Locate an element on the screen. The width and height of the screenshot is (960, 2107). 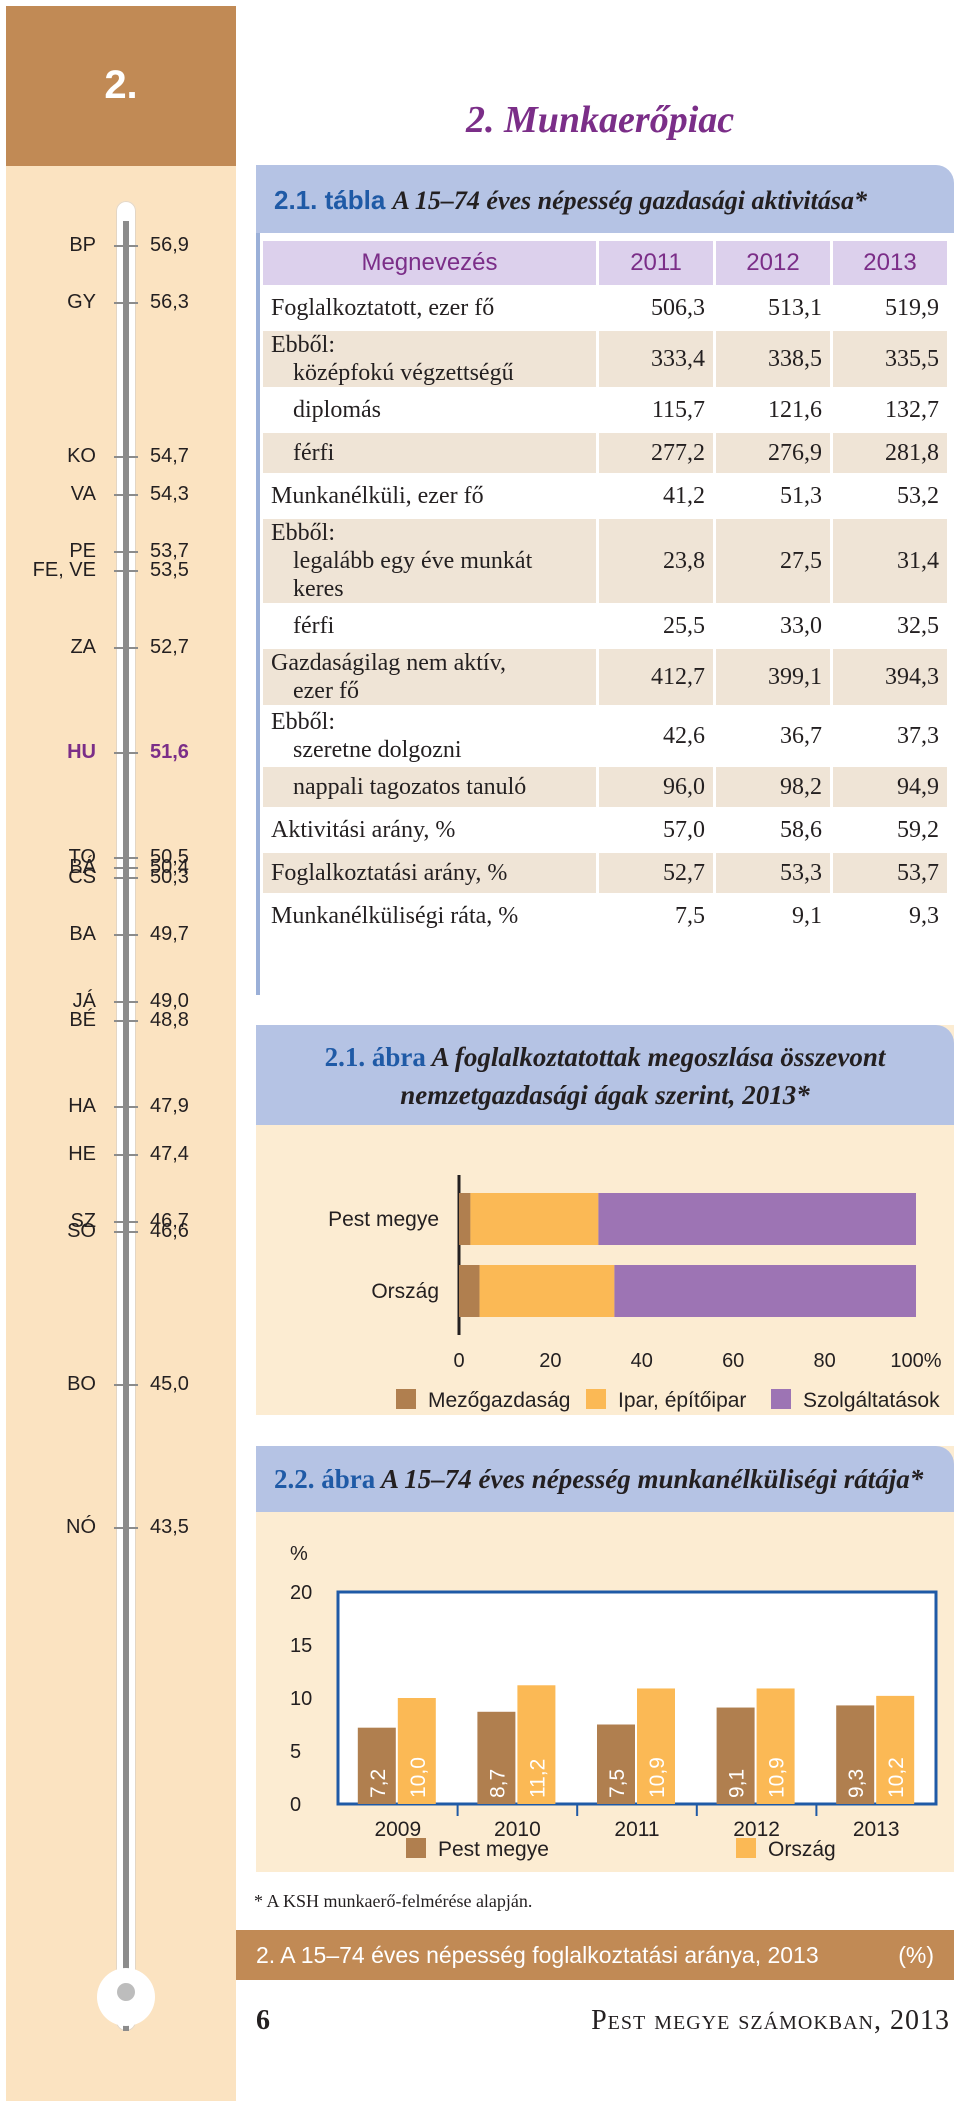
county-code: HE is located at coordinates (82, 1154).